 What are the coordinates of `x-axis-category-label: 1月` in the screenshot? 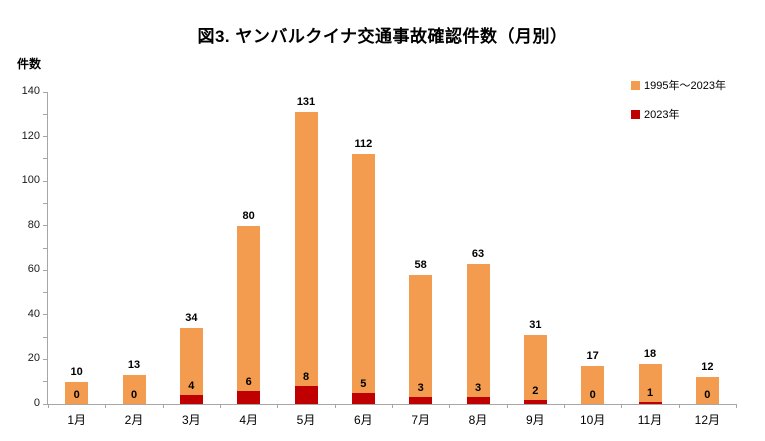 It's located at (77, 420).